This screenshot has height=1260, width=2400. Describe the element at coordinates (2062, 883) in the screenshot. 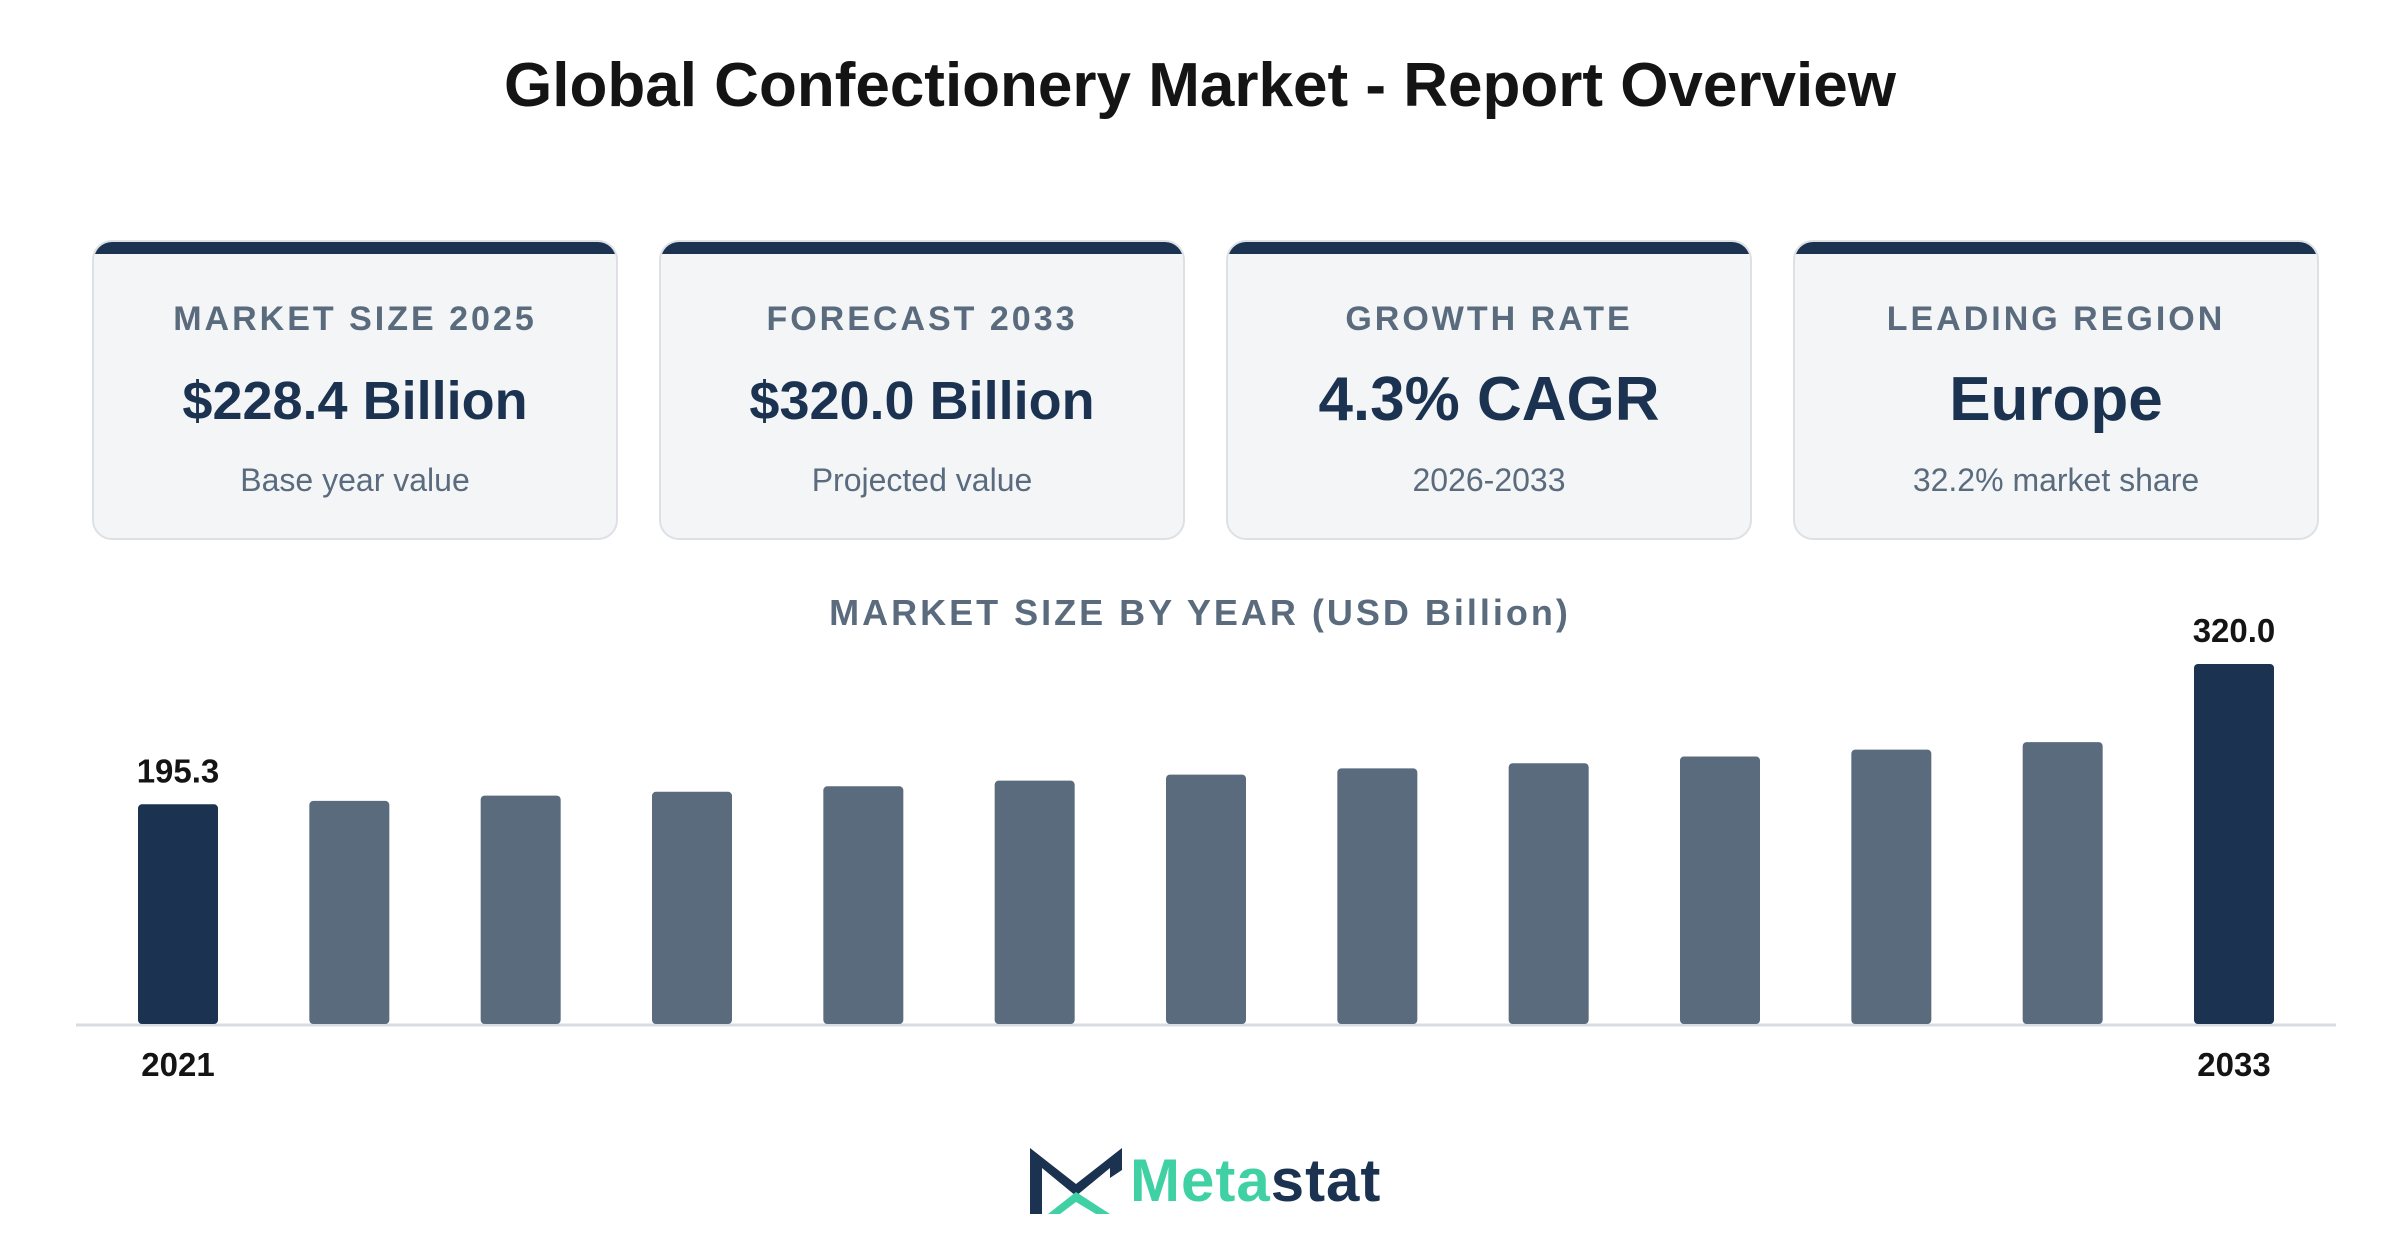

I see `bar-2032` at that location.